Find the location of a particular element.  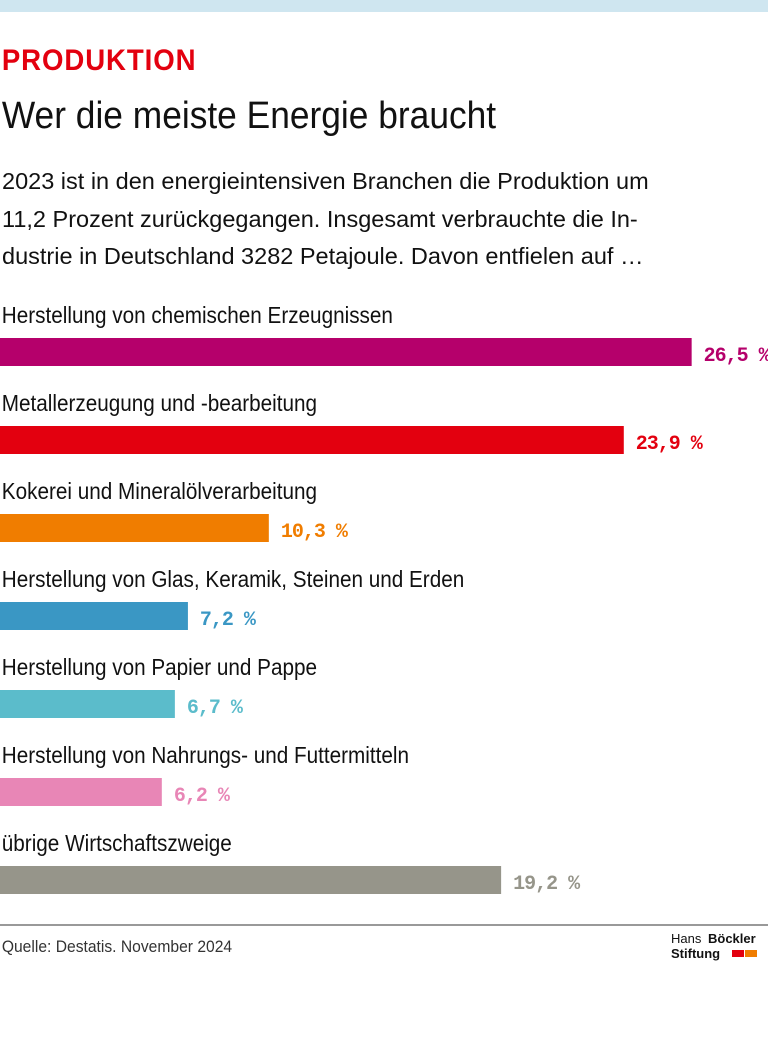

logo-text: Stiftung is located at coordinates (695, 953).